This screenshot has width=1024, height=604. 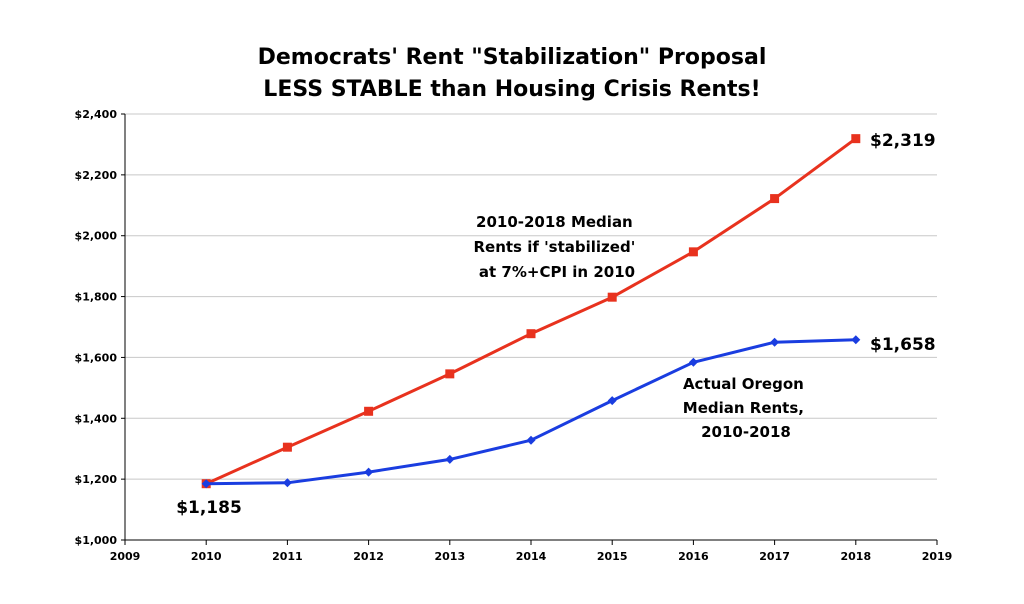 I want to click on y-tick-label: $2,000, so click(x=96, y=236).